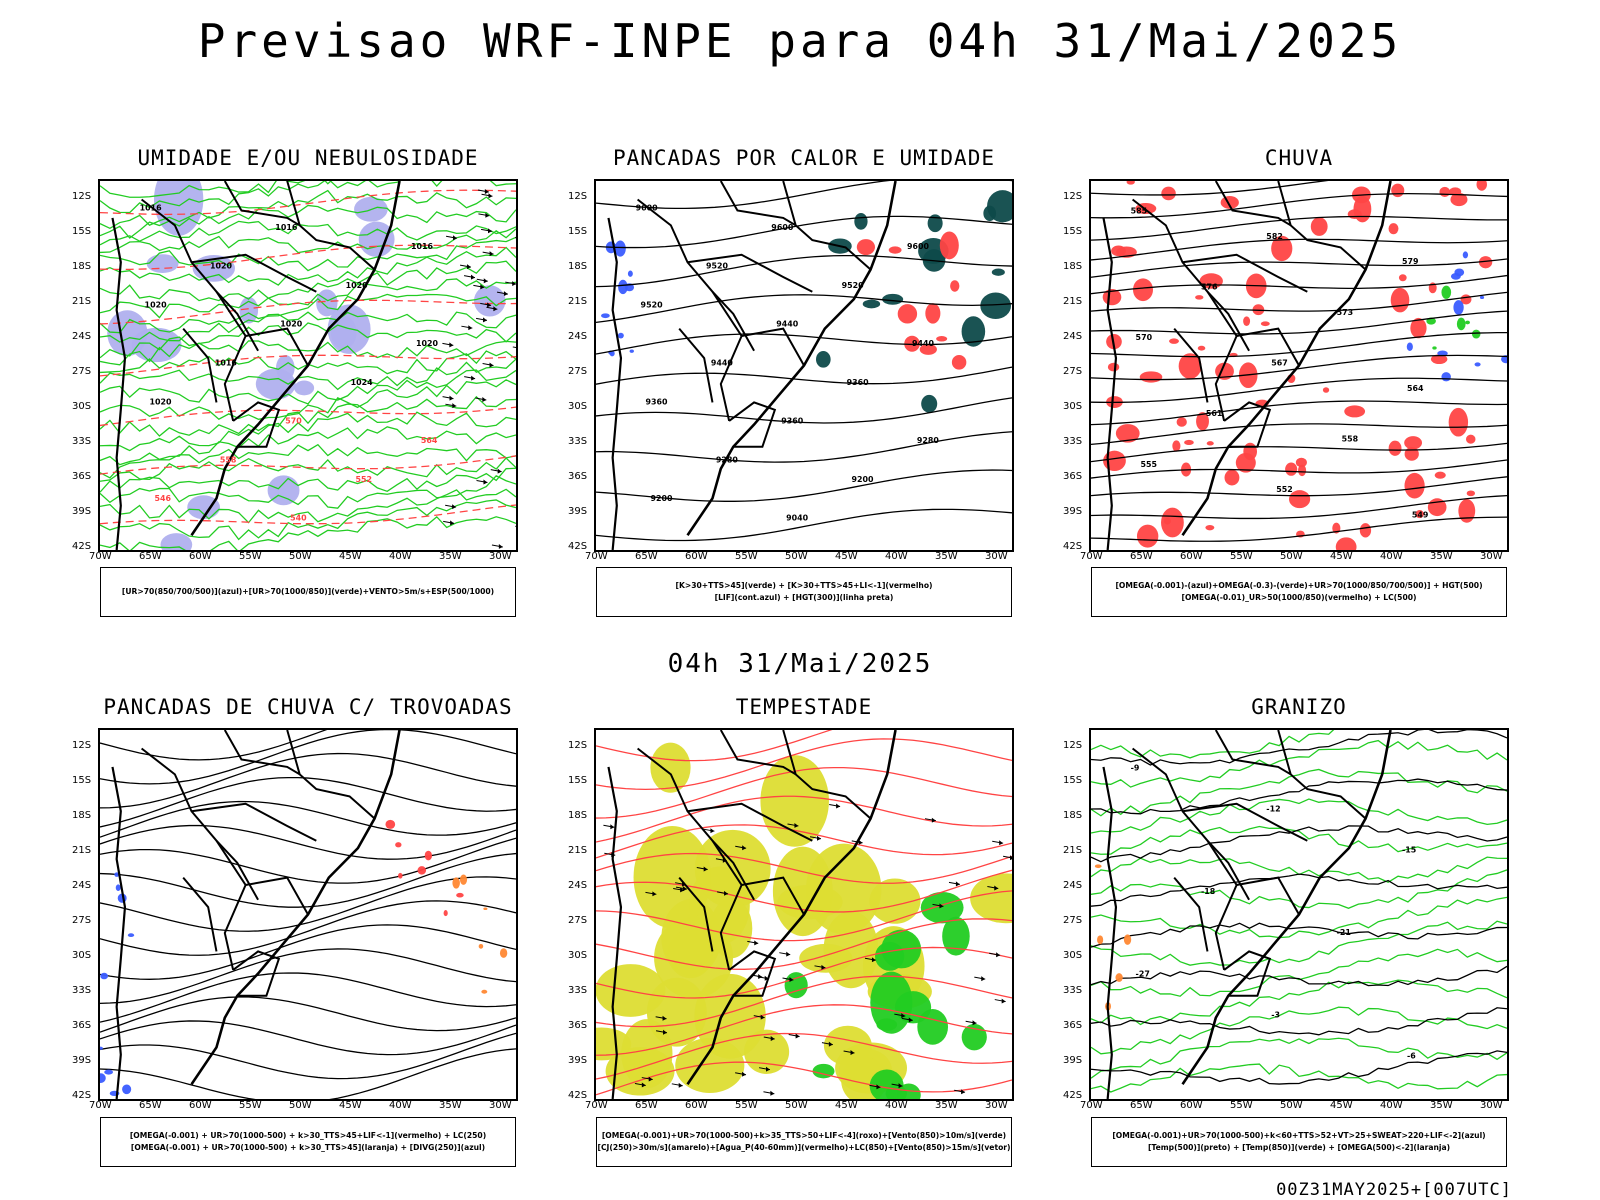  I want to click on thickness-contours, so click(308, 357).